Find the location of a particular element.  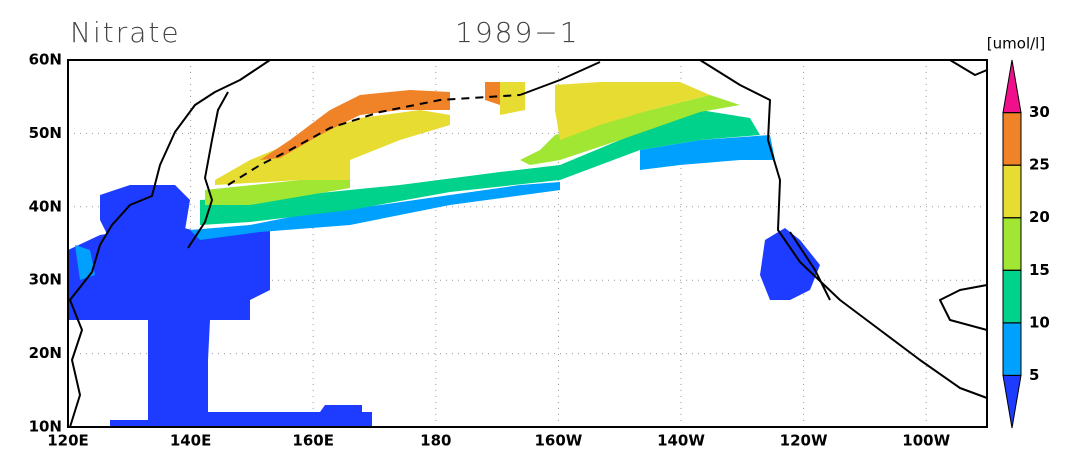

unit: [umol/l] is located at coordinates (1016, 44).